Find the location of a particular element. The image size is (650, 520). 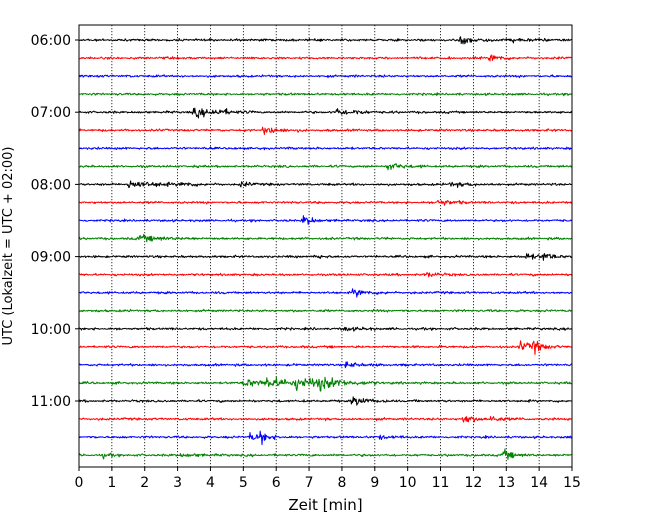

x-tick-label-6: 6 is located at coordinates (276, 483).